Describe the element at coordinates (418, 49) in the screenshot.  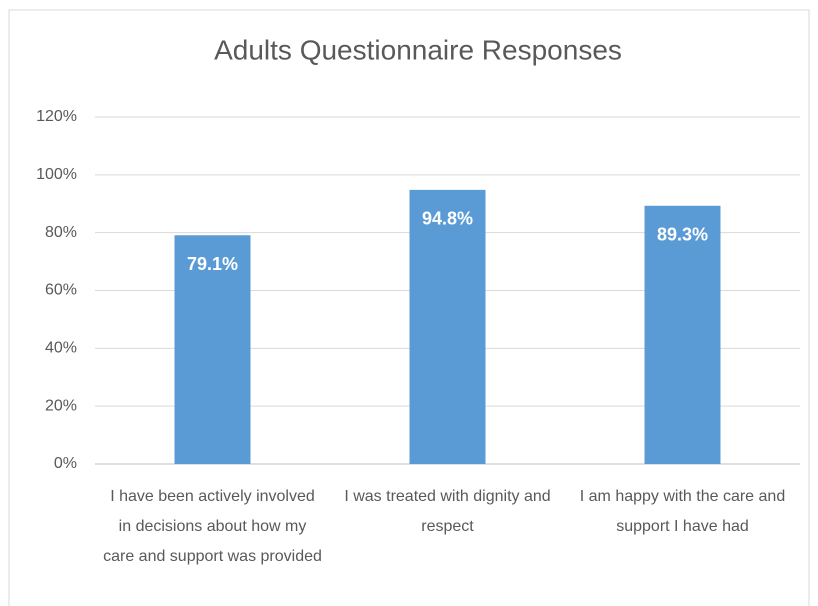
I see `chart-title: Adults Questionnaire Responses` at that location.